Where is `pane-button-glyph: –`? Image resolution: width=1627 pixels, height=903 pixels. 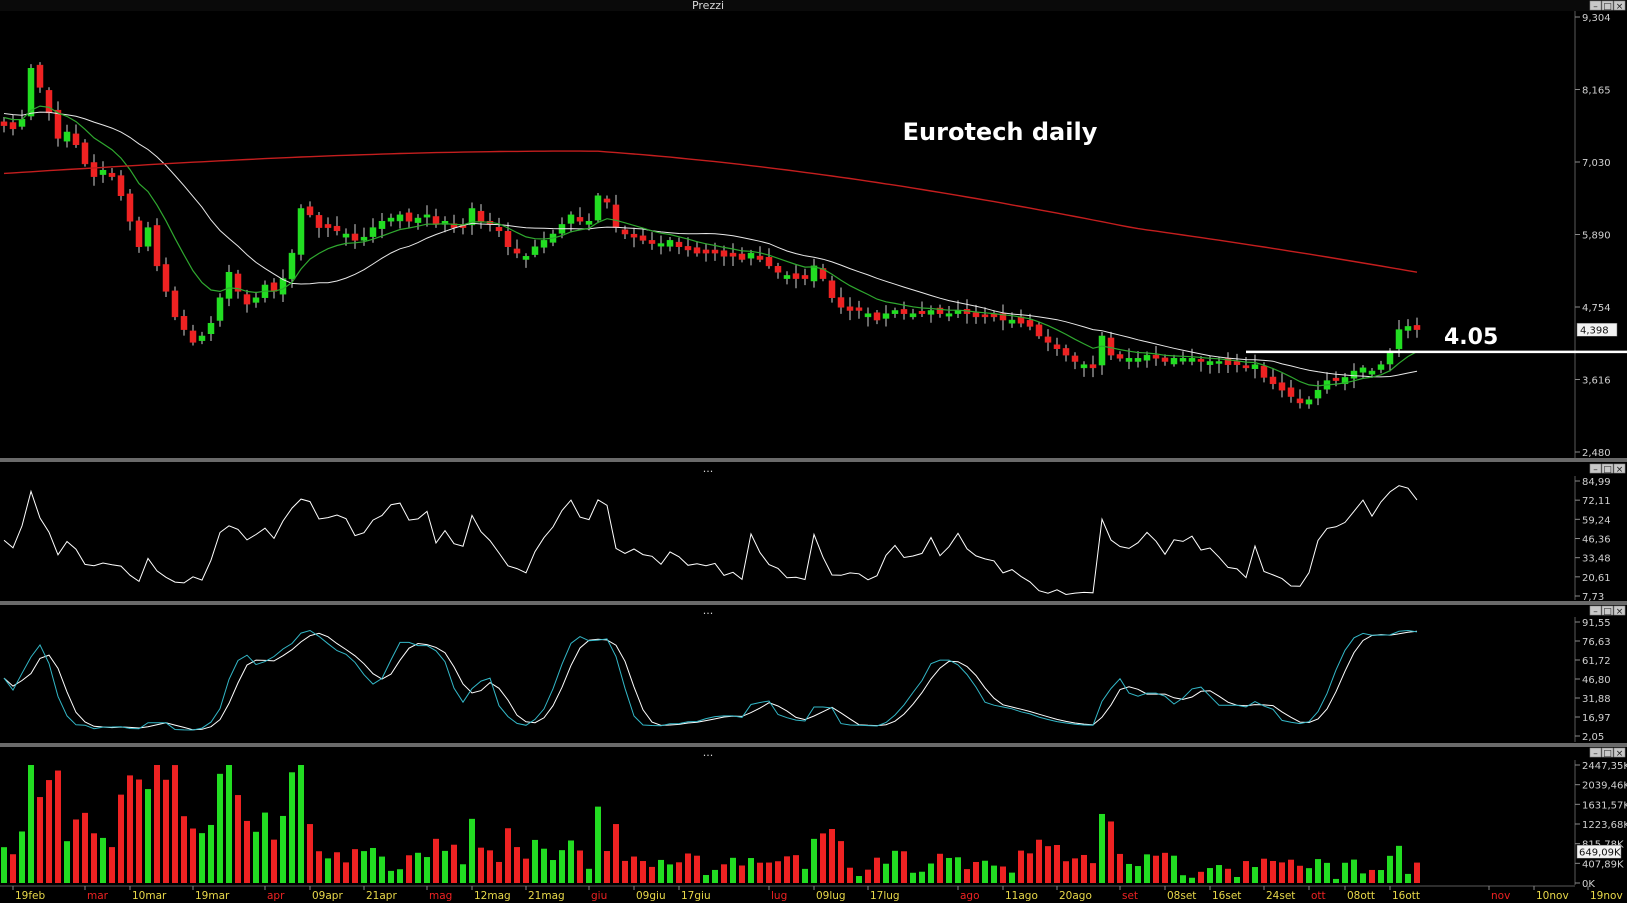
pane-button-glyph: – is located at coordinates (1595, 470).